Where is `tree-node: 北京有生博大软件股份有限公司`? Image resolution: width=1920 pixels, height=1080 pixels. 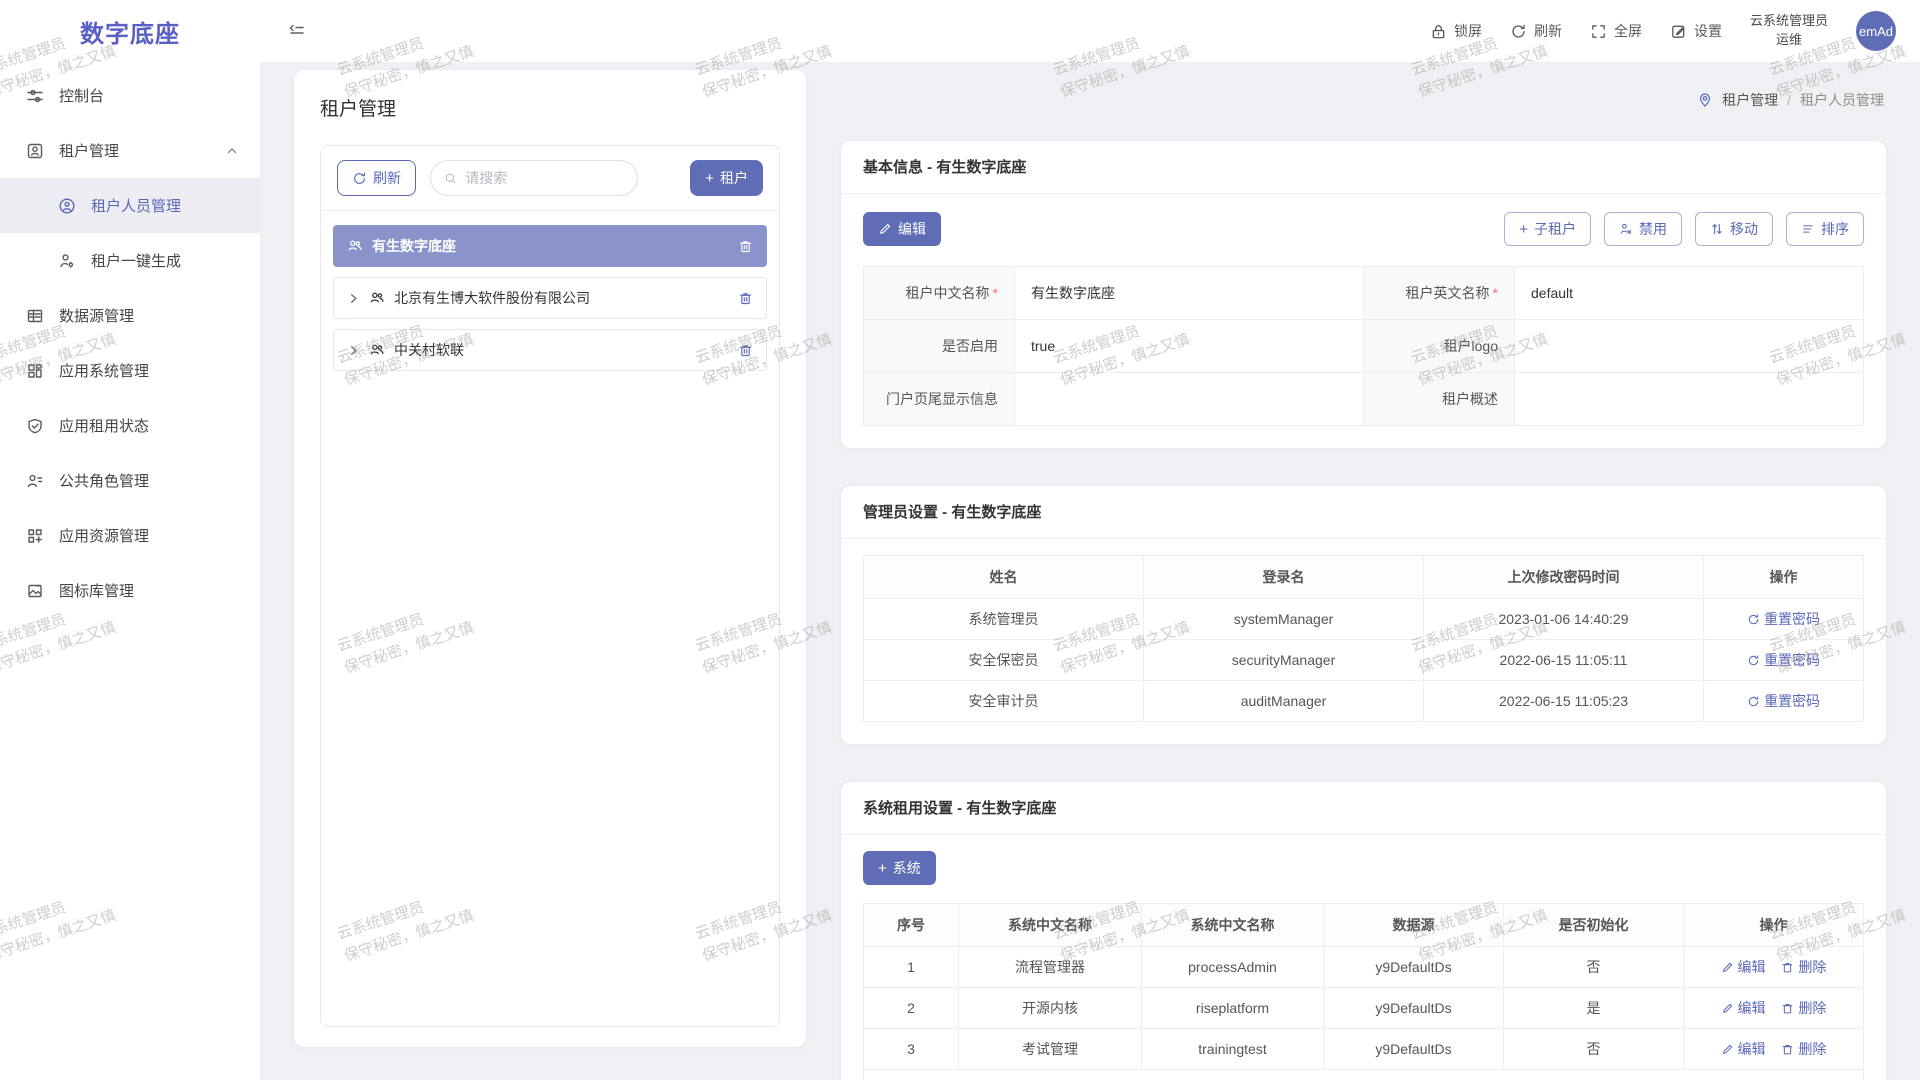 tree-node: 北京有生博大软件股份有限公司 is located at coordinates (550, 298).